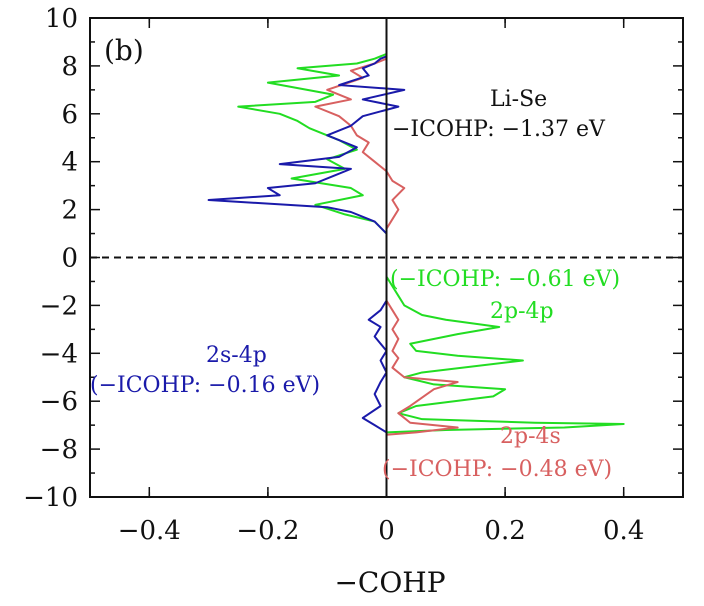 The height and width of the screenshot is (606, 704). What do you see at coordinates (50, 498) in the screenshot?
I see `y-tick-label: −10` at bounding box center [50, 498].